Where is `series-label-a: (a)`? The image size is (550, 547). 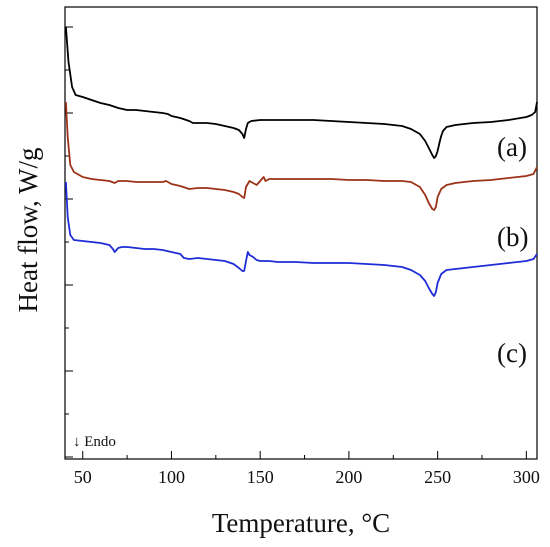 series-label-a: (a) is located at coordinates (512, 147).